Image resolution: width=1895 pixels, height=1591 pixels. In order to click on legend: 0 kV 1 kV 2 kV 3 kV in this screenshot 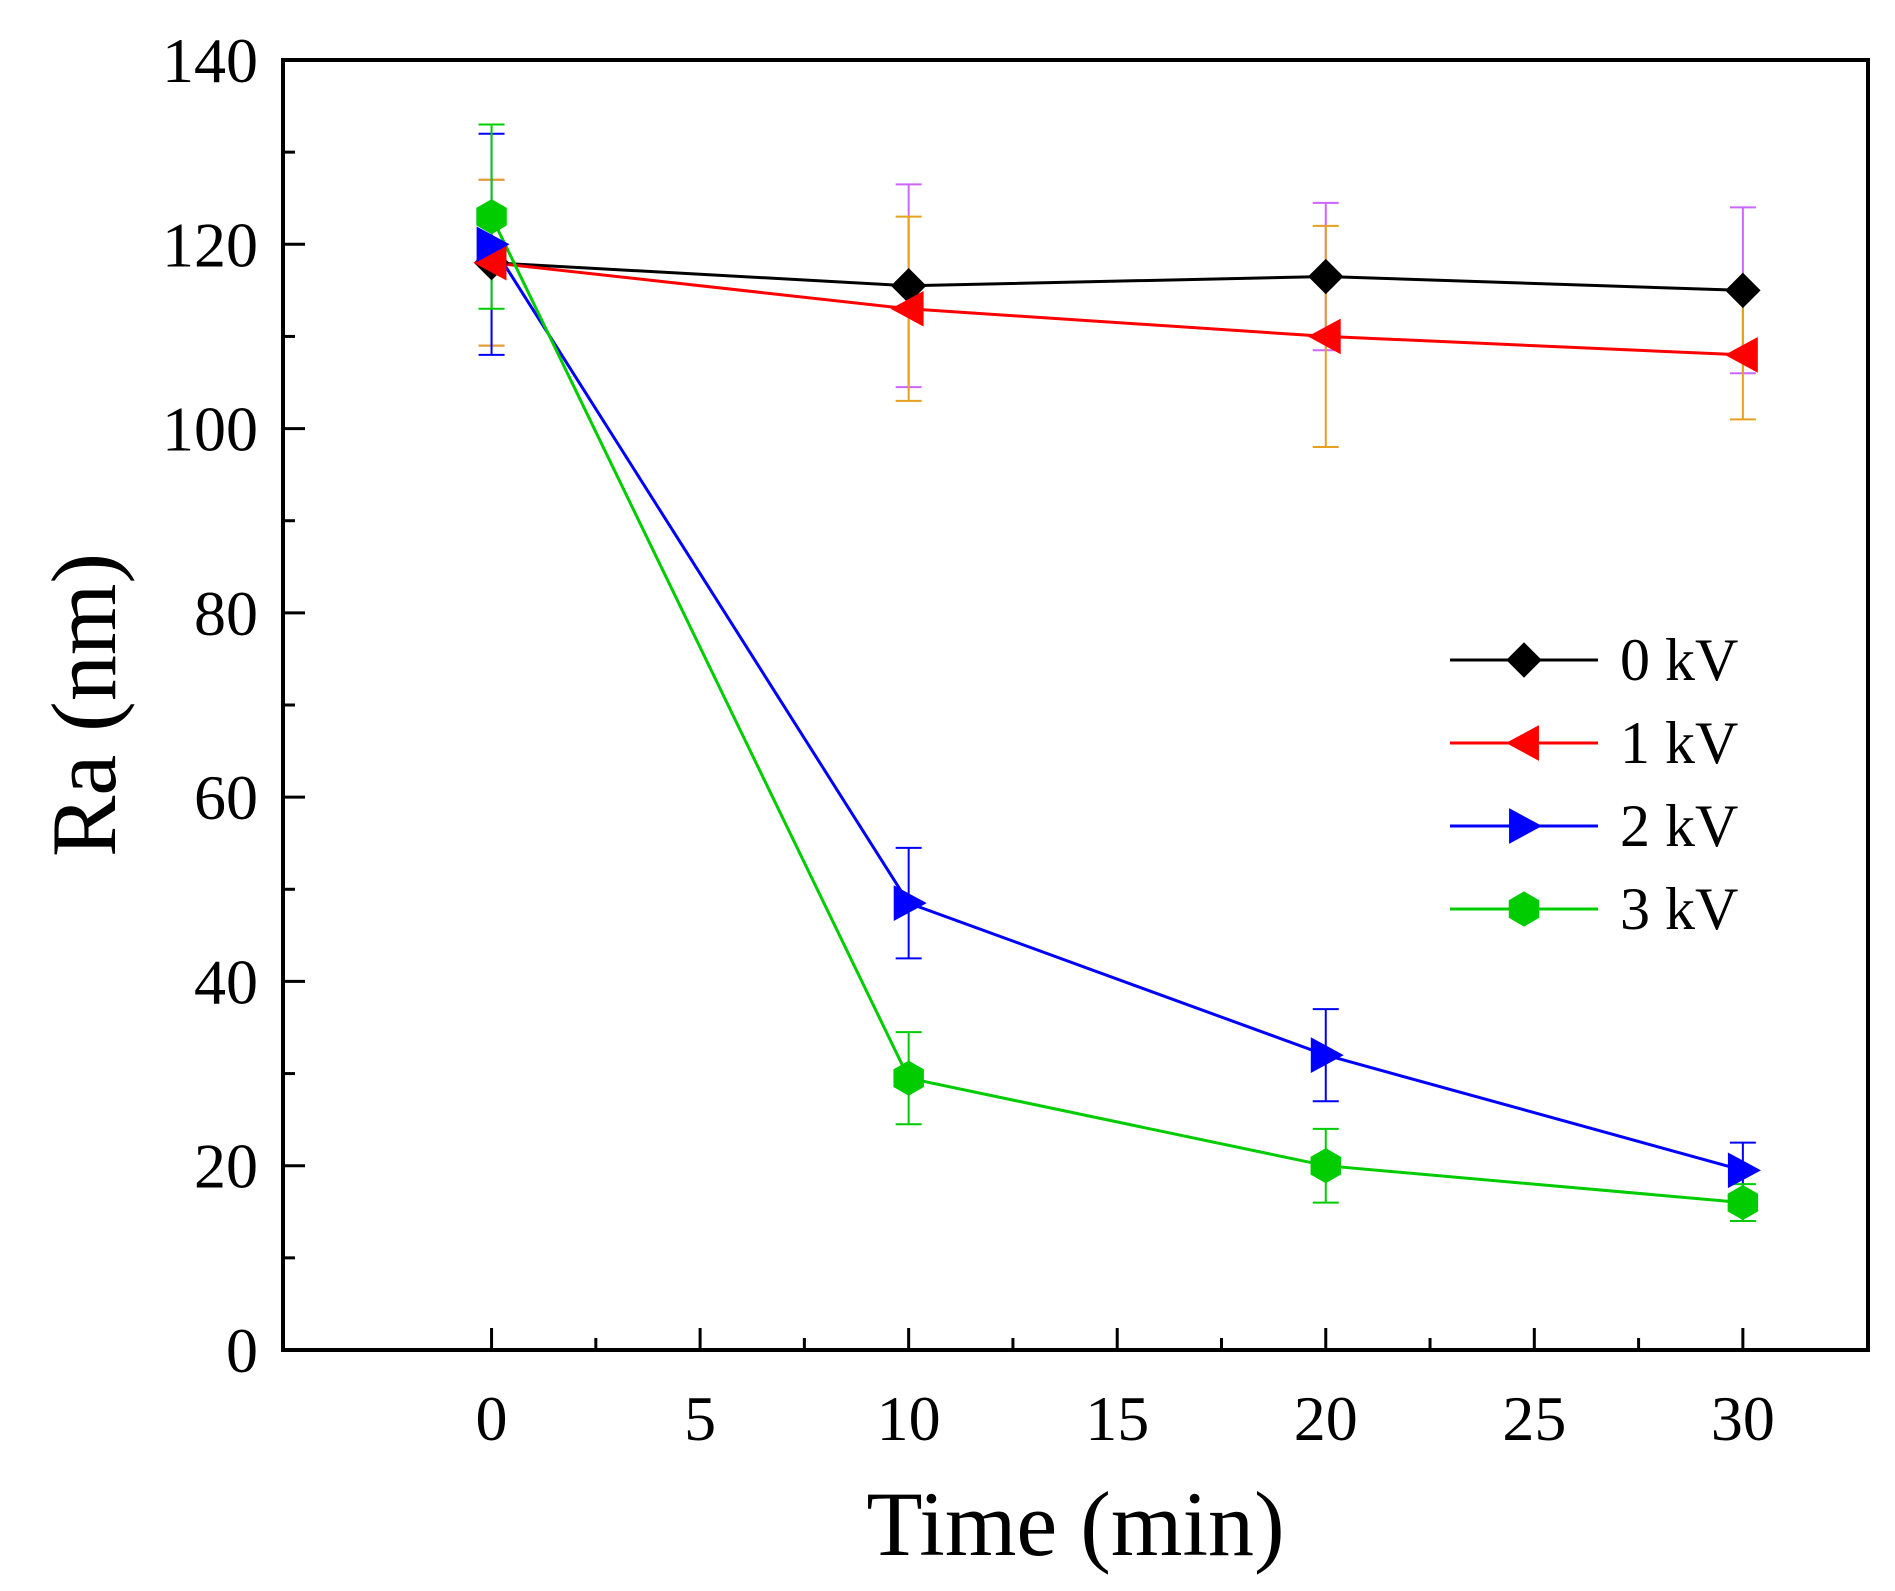, I will do `click(1594, 784)`.